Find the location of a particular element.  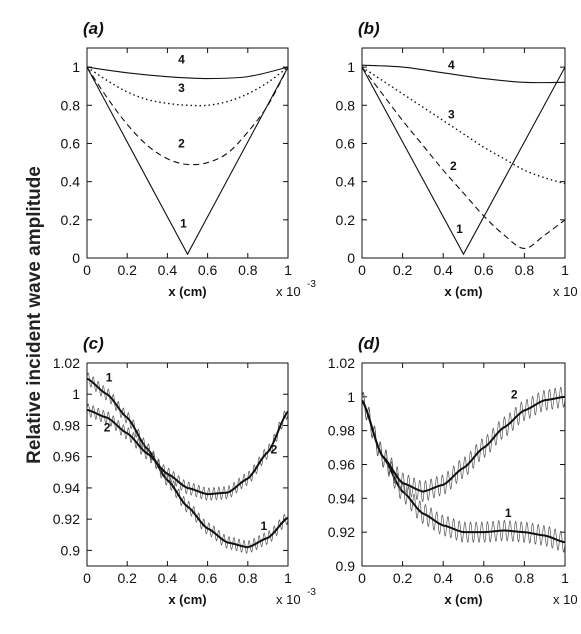

series-1-label-2: 1 is located at coordinates (264, 526).